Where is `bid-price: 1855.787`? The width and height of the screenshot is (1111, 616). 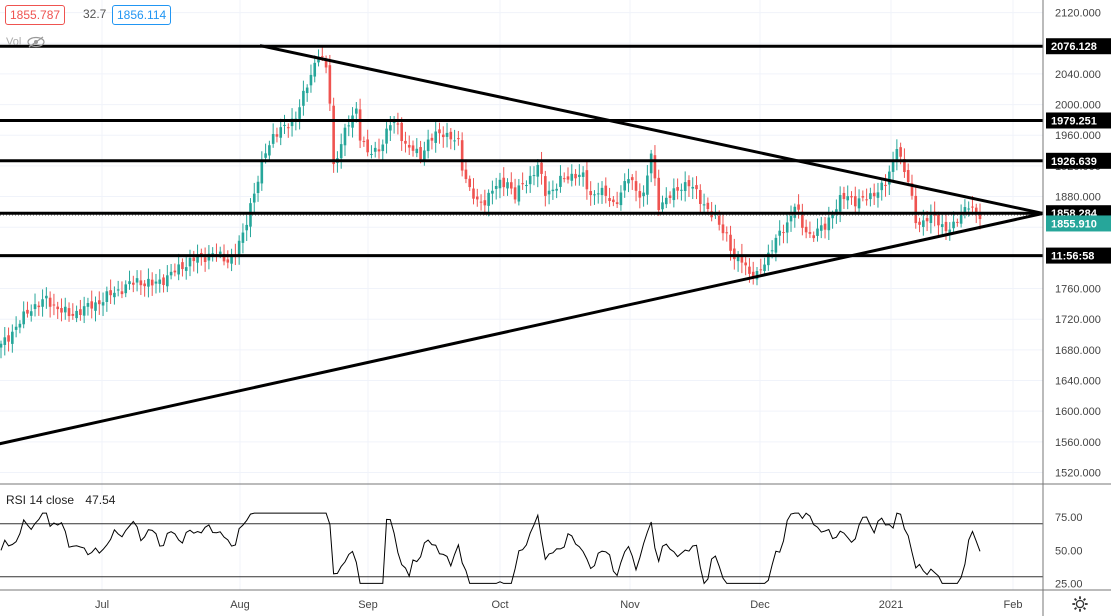
bid-price: 1855.787 is located at coordinates (35, 15).